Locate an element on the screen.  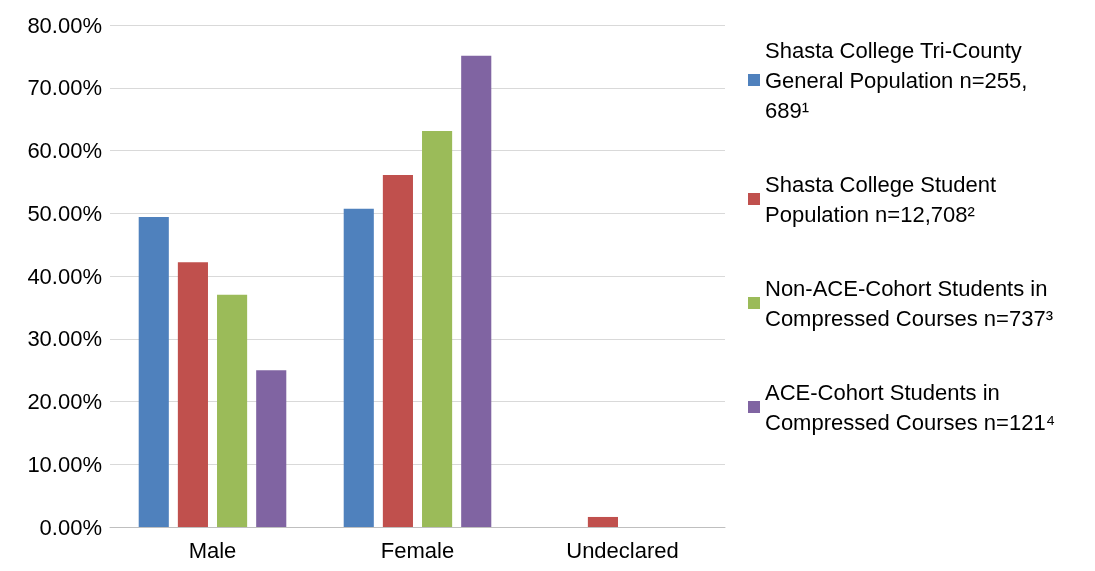
y-tick-label: 0.00% is located at coordinates (70, 527).